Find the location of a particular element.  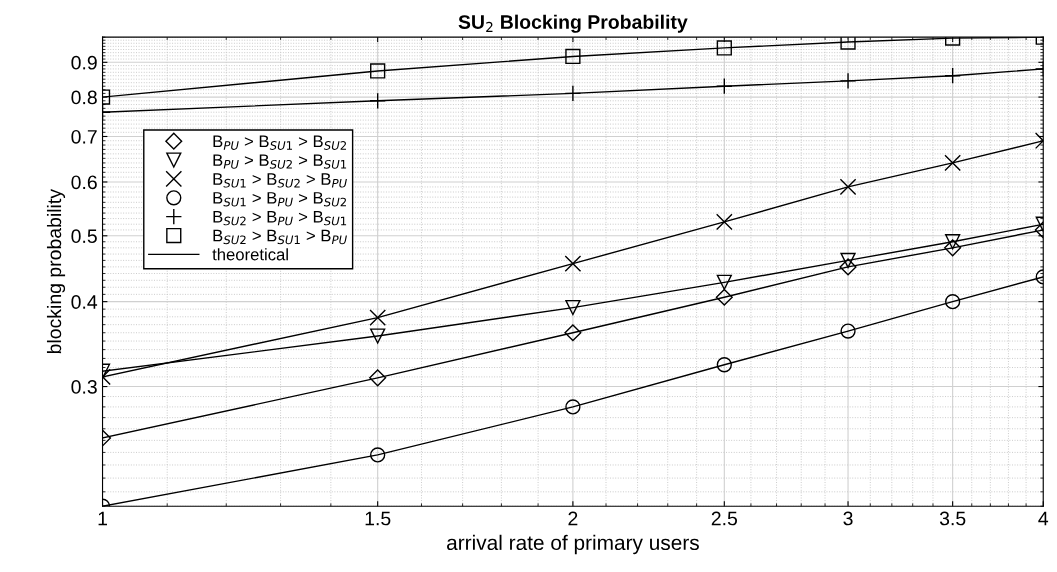

x-tick-label: 1.5 is located at coordinates (378, 518).